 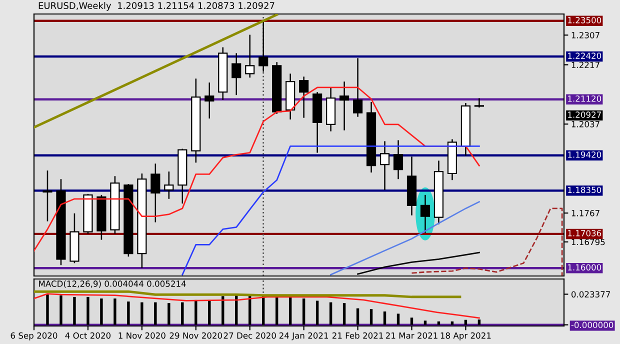 I want to click on x-tick-label: 24 Jan 2021, so click(x=303, y=336).